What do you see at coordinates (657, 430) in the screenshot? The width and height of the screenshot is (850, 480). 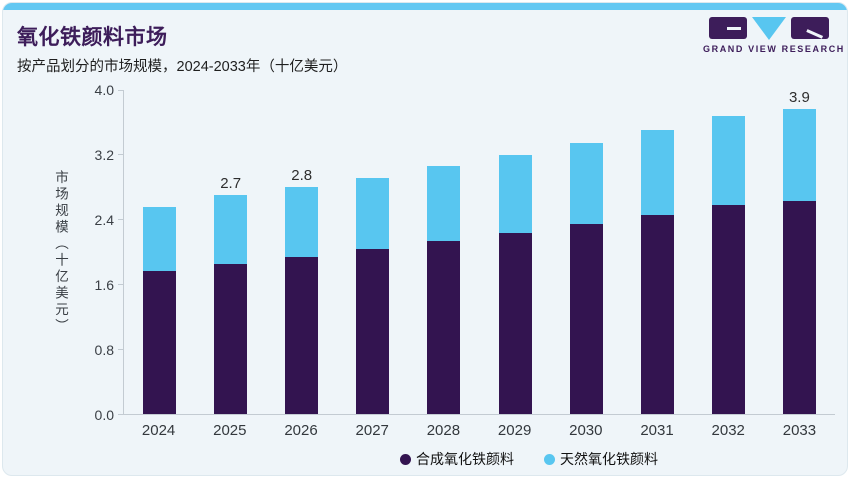 I see `x-tick-label-2031: 2031` at bounding box center [657, 430].